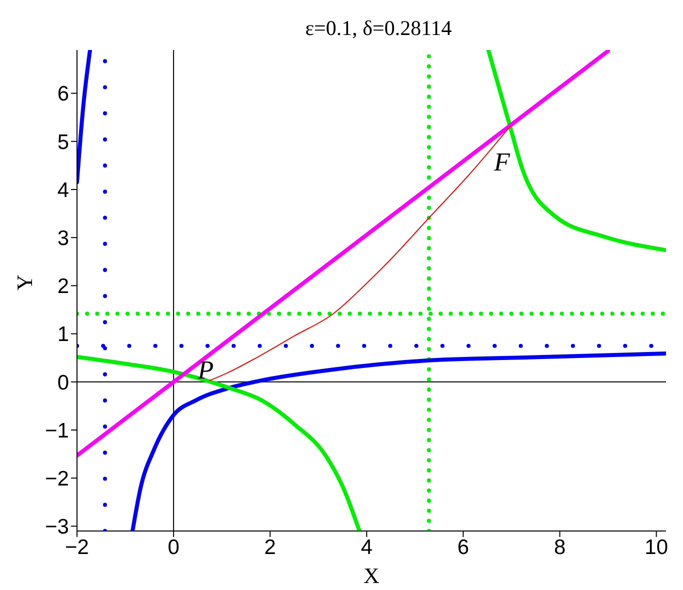 The width and height of the screenshot is (683, 590). Describe the element at coordinates (63, 94) in the screenshot. I see `y-tick-label: 6` at that location.